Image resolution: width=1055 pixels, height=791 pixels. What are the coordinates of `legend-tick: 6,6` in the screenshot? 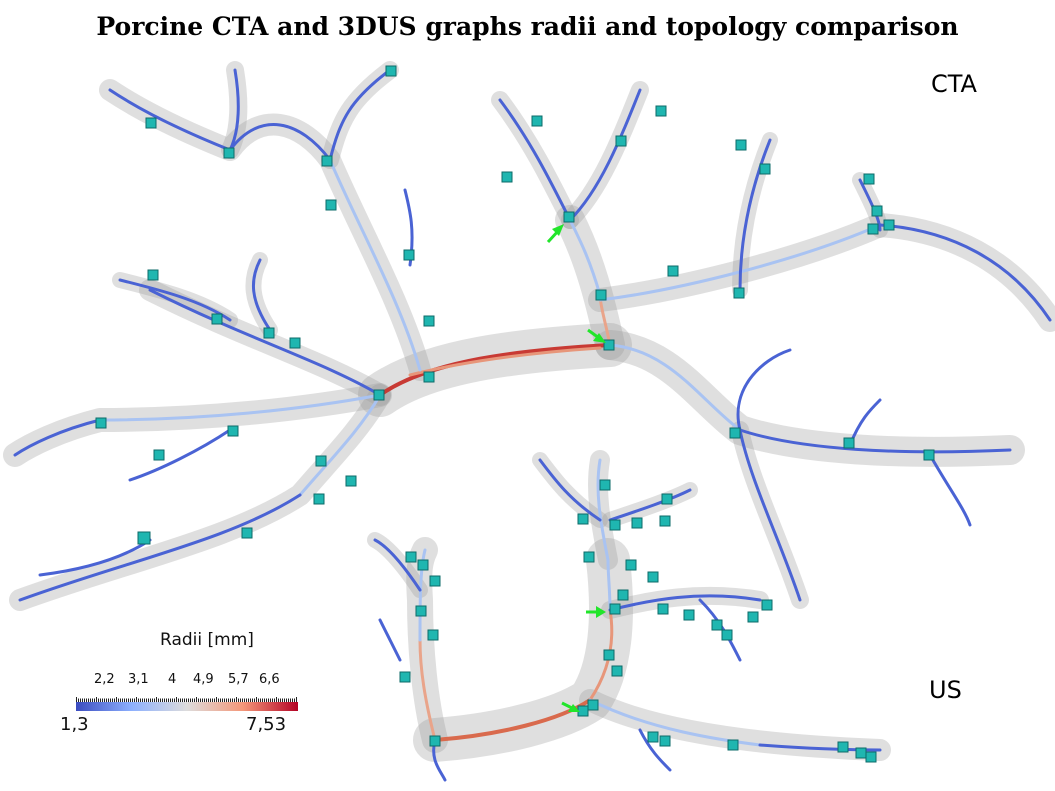 It's located at (269, 679).